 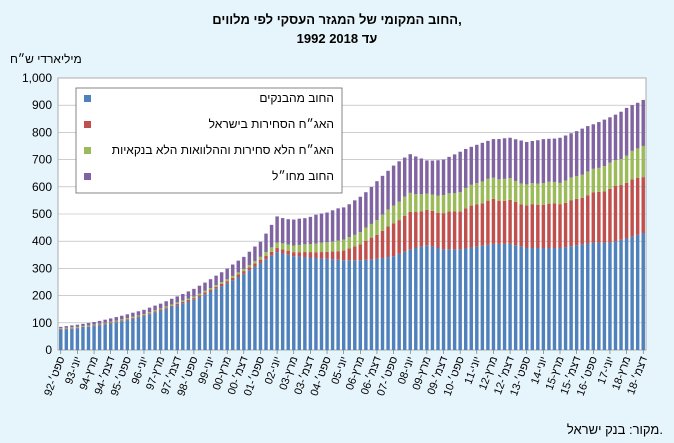 What do you see at coordinates (42, 214) in the screenshot?
I see `y-tick-label: 500` at bounding box center [42, 214].